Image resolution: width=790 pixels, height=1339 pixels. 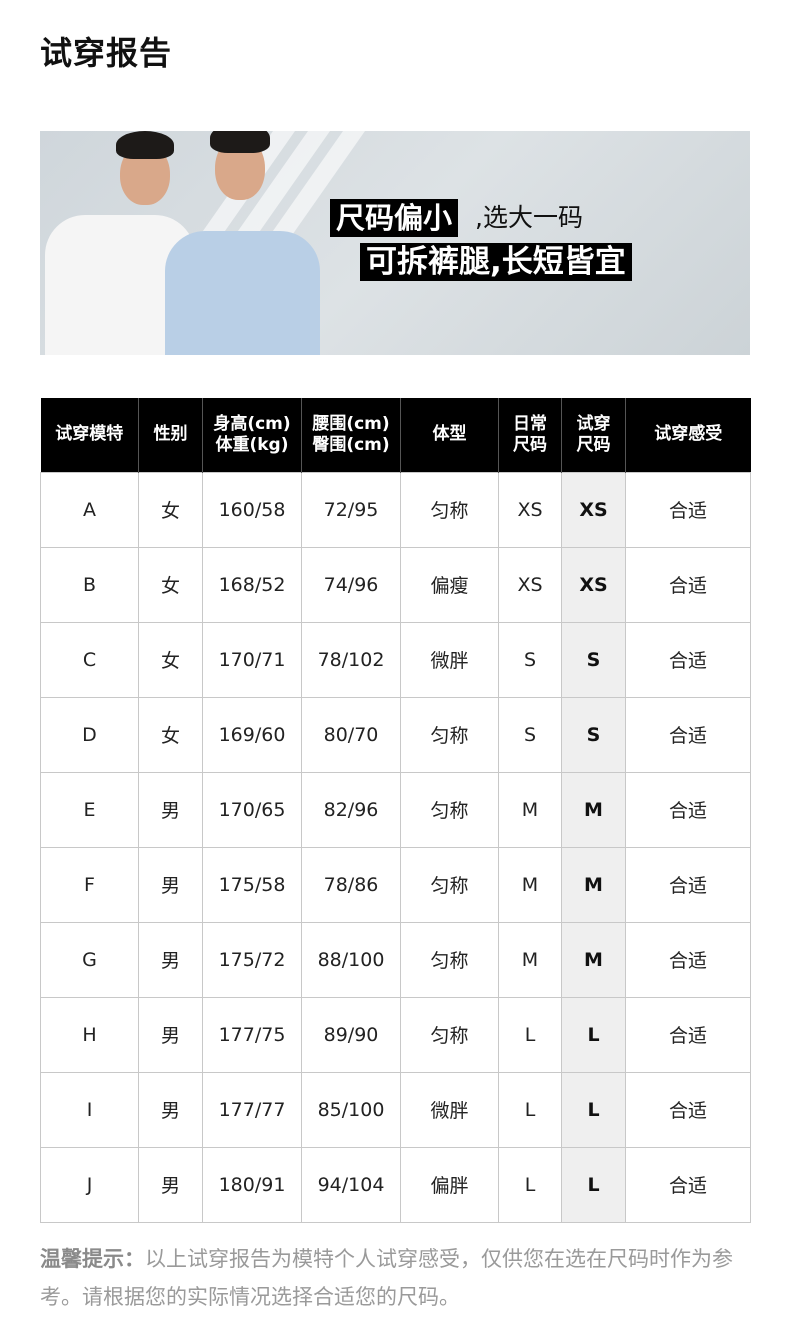 What do you see at coordinates (351, 1184) in the screenshot?
I see `table-cell: 94/104` at bounding box center [351, 1184].